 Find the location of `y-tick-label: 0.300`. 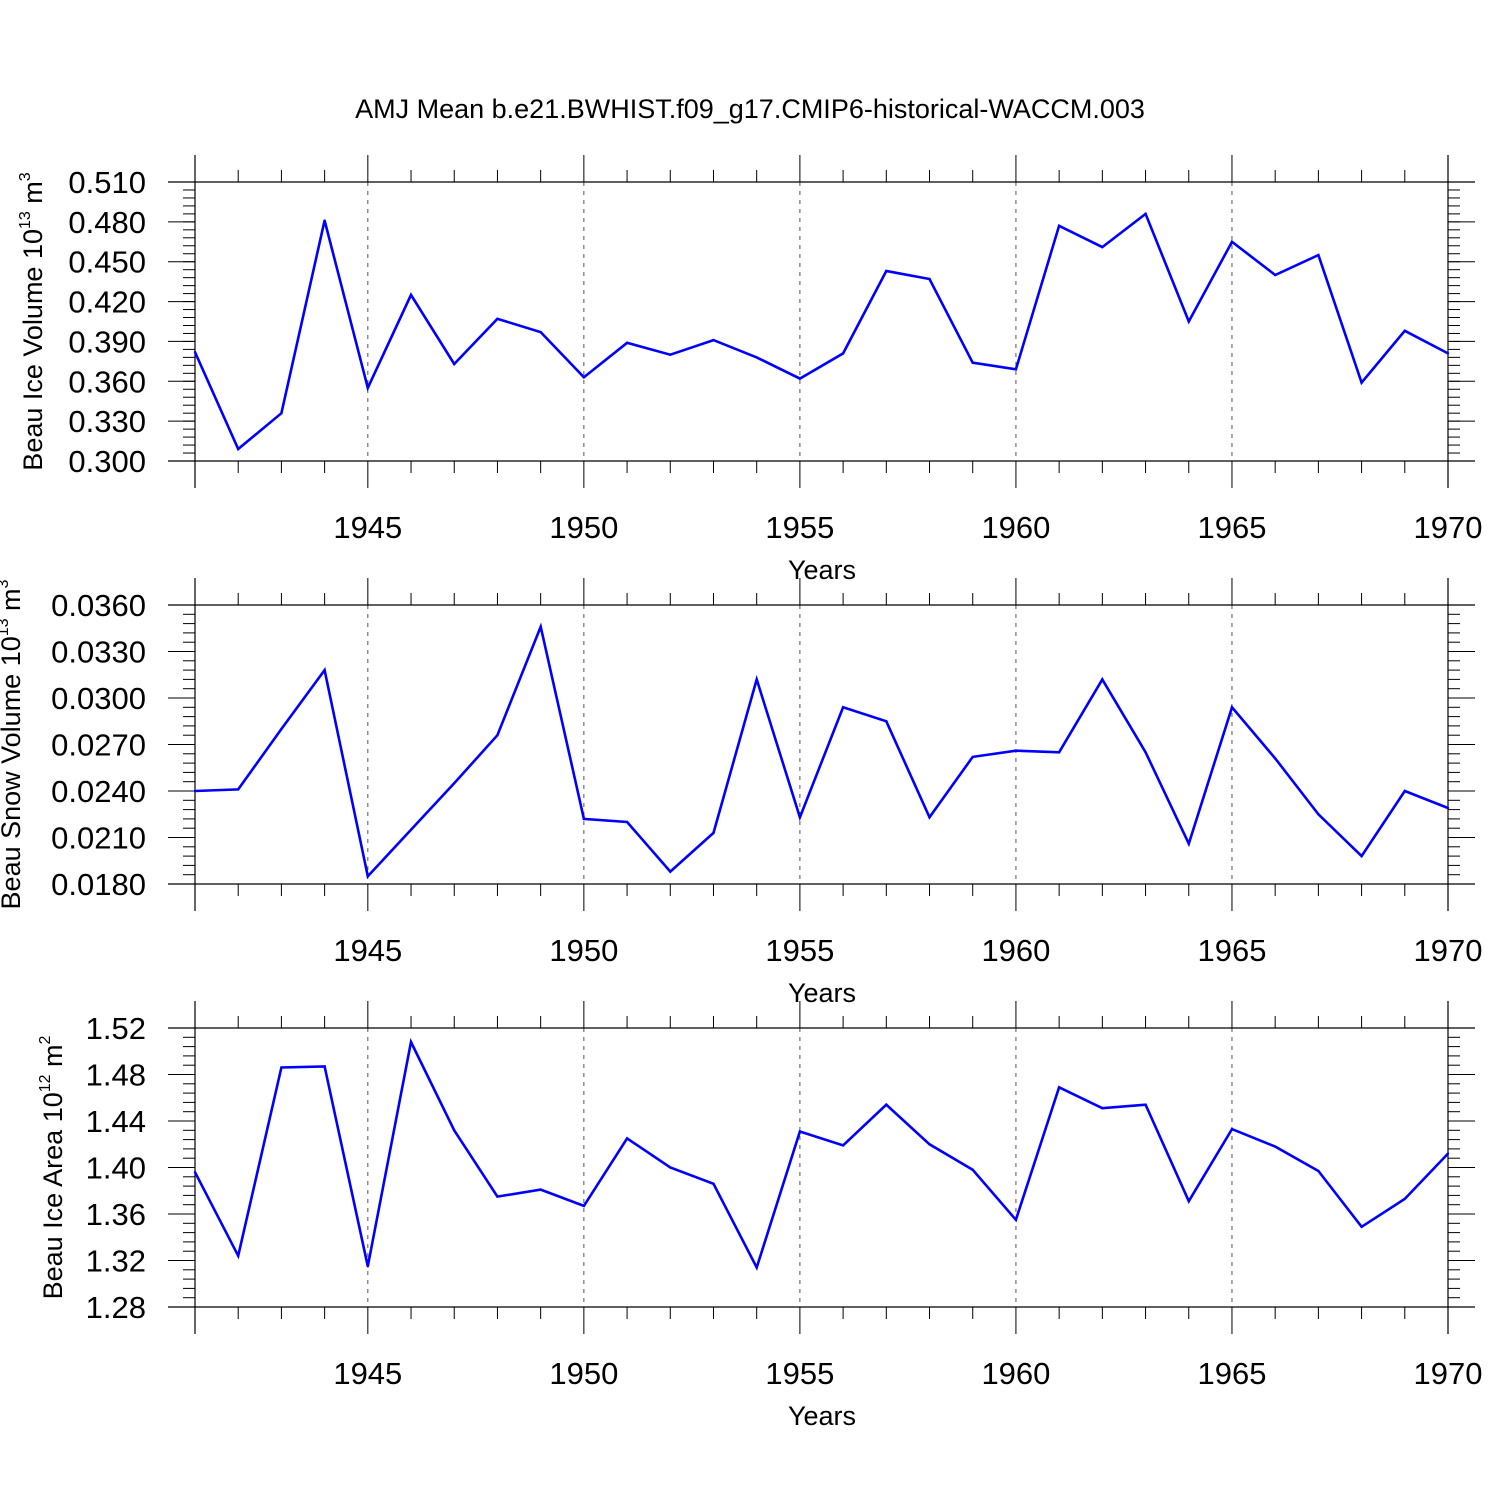

y-tick-label: 0.300 is located at coordinates (107, 461).